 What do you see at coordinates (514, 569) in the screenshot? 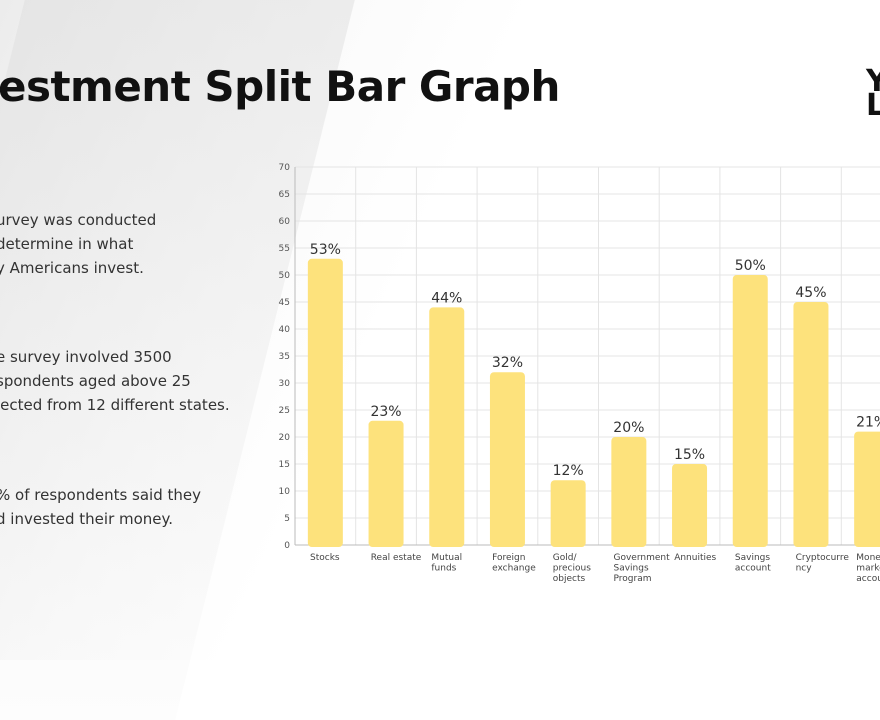
I see `x-tick-label: exchange` at bounding box center [514, 569].